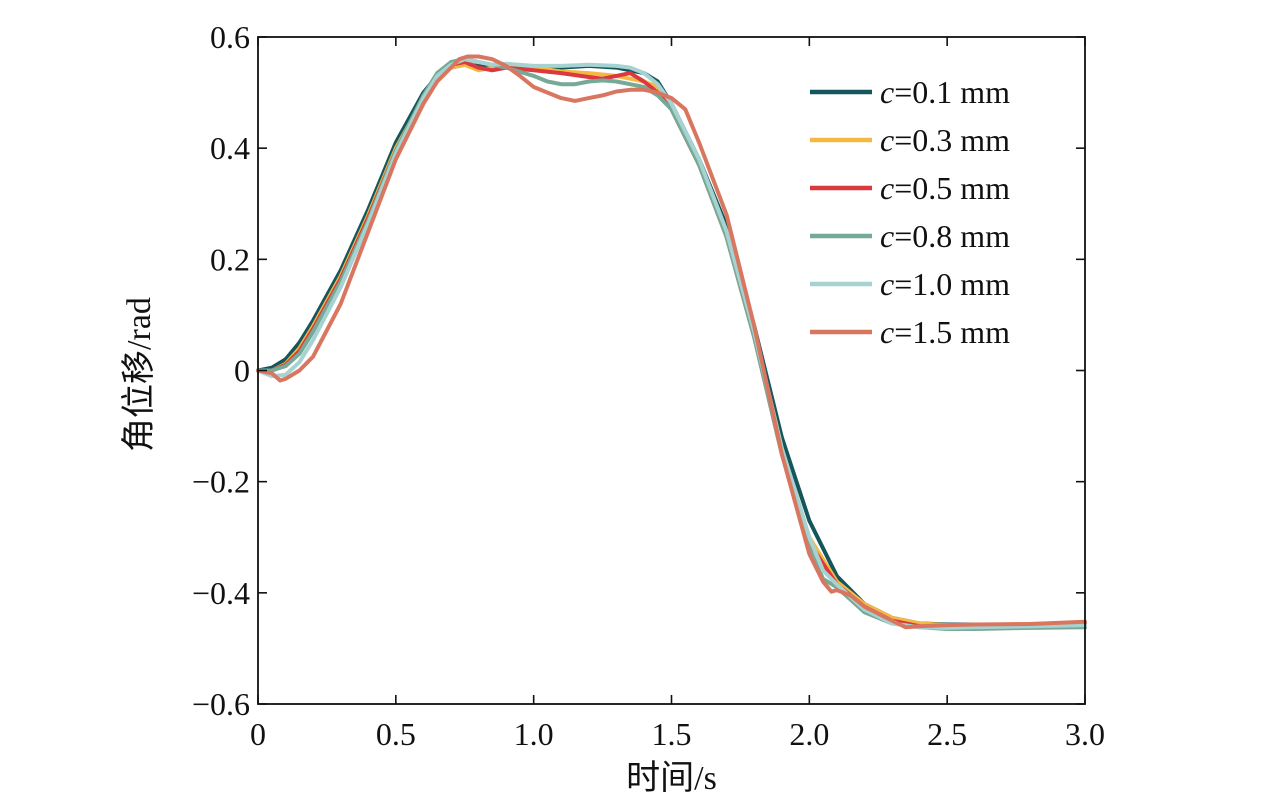 The width and height of the screenshot is (1276, 802). What do you see at coordinates (945, 92) in the screenshot?
I see `legend-label-1: c=0.1 mm` at bounding box center [945, 92].